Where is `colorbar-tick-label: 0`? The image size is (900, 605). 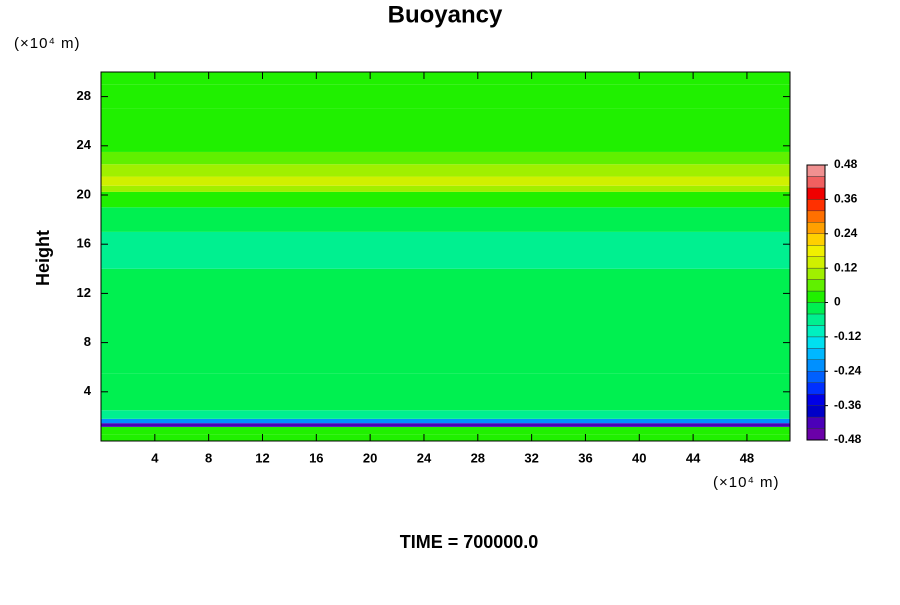
colorbar-tick-label: 0 is located at coordinates (837, 302).